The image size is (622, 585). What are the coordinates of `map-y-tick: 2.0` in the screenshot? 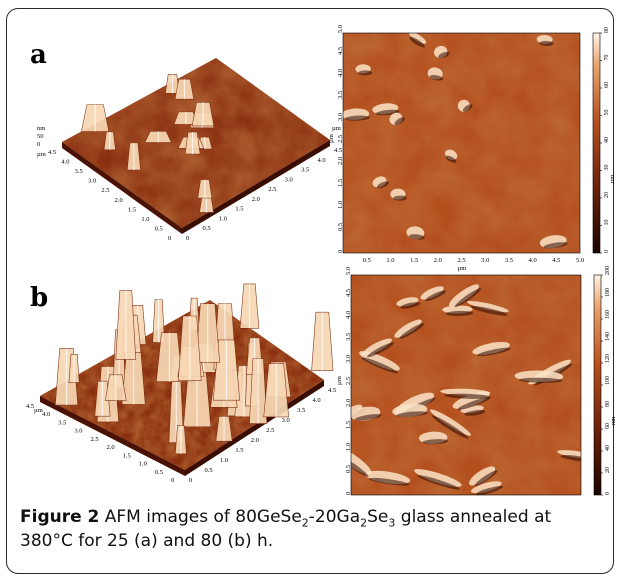 It's located at (348, 403).